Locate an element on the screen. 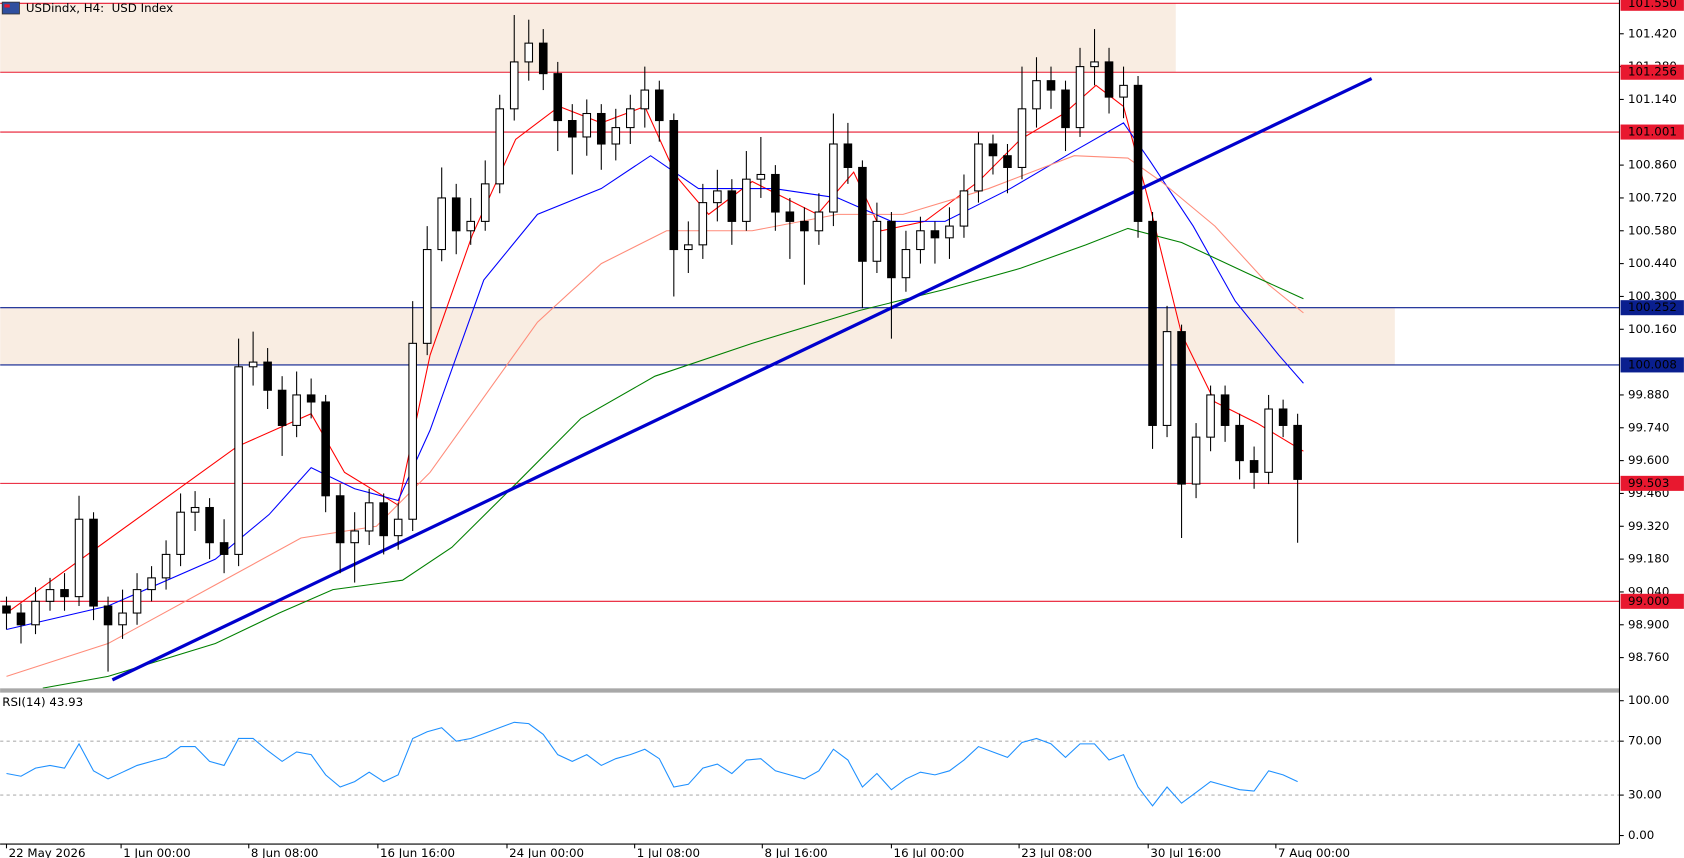 Image resolution: width=1684 pixels, height=858 pixels. y-tick-label: 100.440 is located at coordinates (1652, 263).